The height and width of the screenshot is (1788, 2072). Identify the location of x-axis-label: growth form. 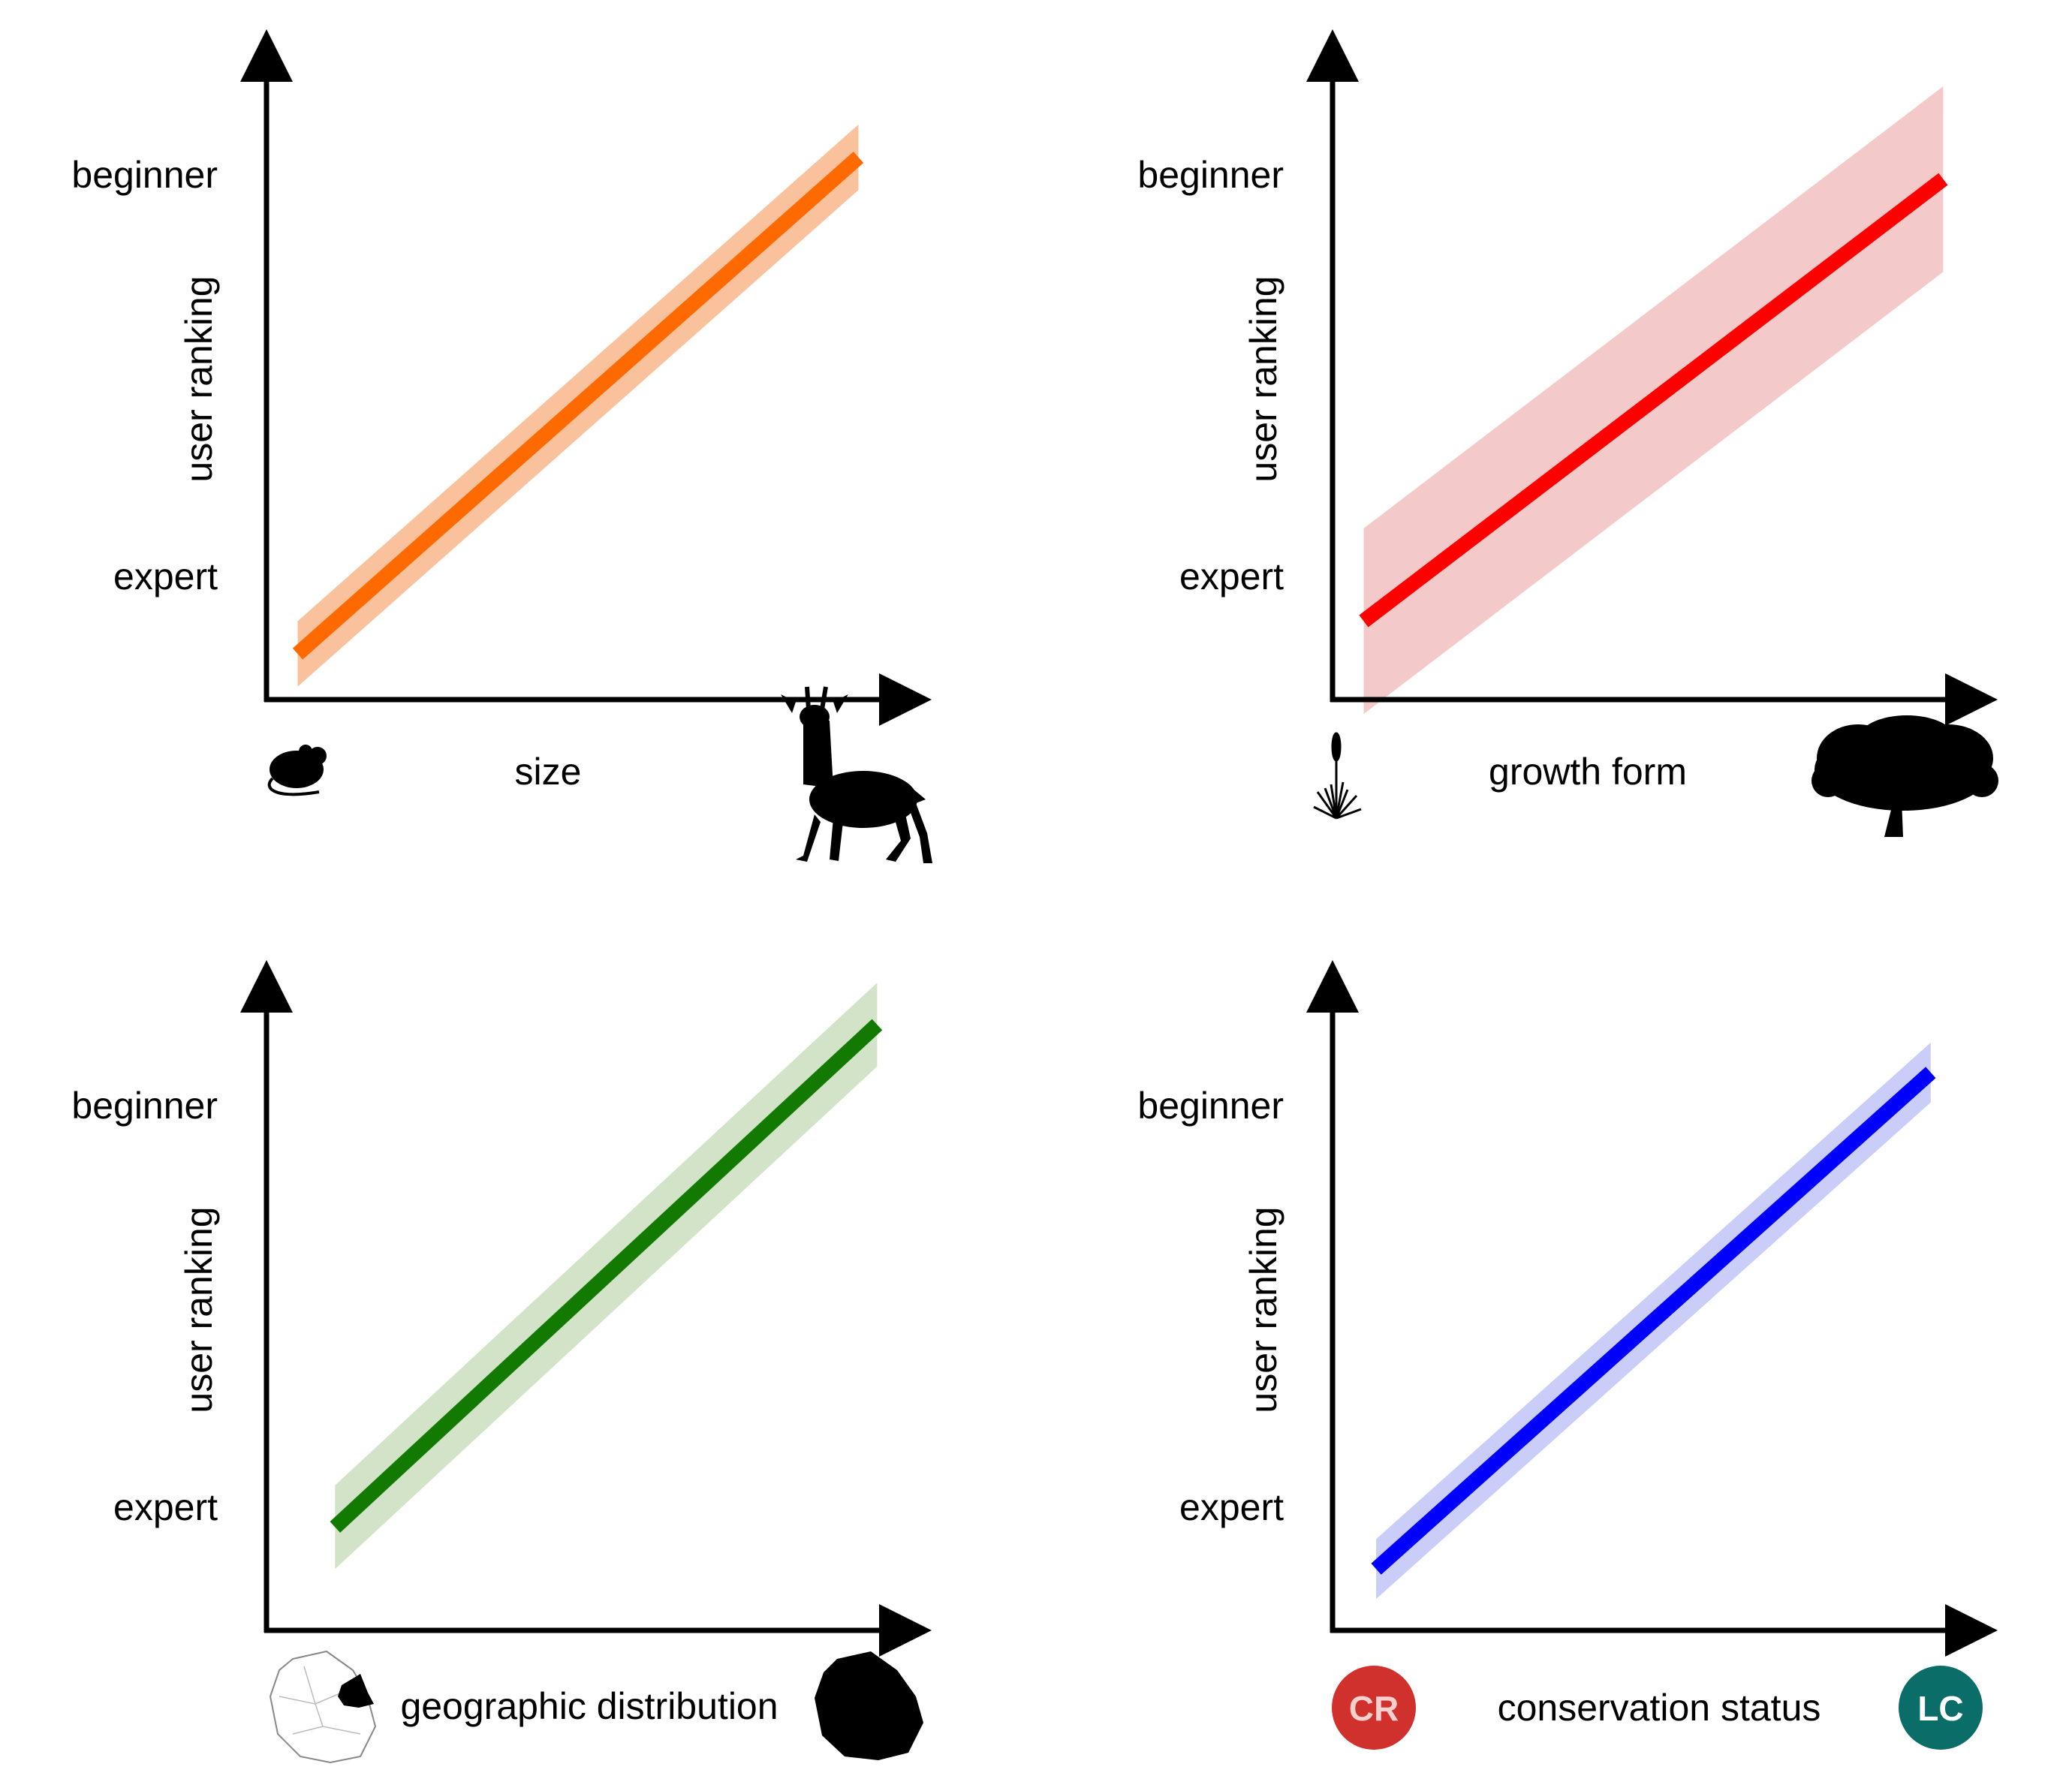
(1588, 772).